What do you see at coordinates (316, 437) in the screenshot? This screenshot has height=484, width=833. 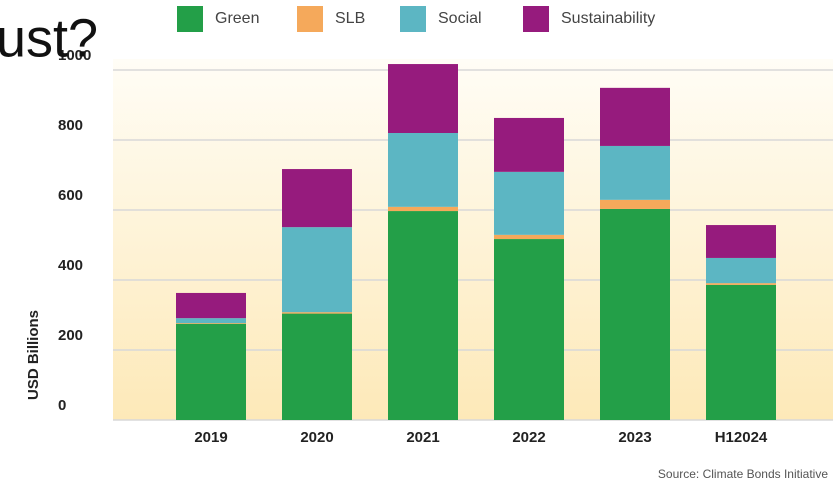 I see `x-tick-label: 2020` at bounding box center [316, 437].